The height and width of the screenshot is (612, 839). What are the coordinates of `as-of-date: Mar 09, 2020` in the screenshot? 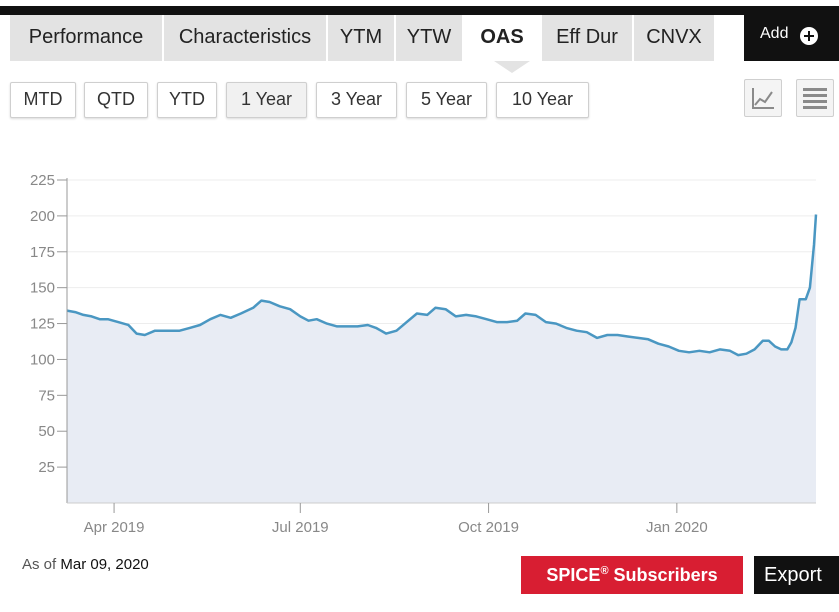 It's located at (104, 564).